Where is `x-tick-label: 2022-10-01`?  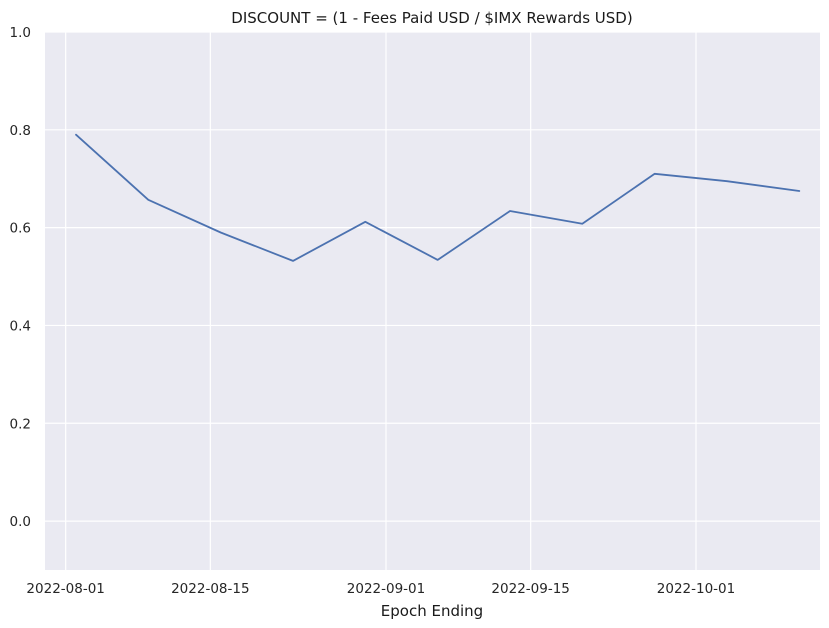 x-tick-label: 2022-10-01 is located at coordinates (696, 589).